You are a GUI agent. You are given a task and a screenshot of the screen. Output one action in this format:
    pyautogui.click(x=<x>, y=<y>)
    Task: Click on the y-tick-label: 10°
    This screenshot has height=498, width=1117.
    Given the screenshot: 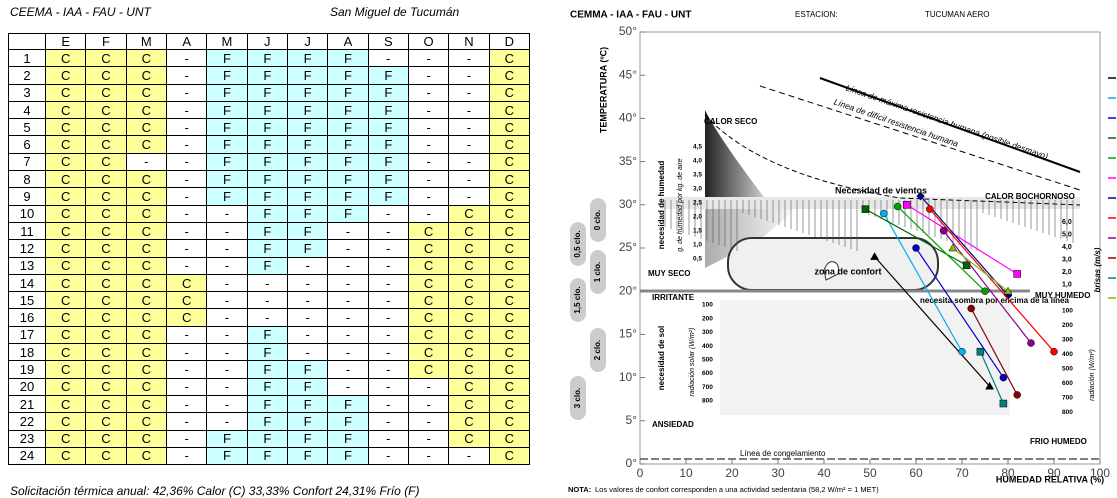 What is the action you would take?
    pyautogui.click(x=628, y=377)
    